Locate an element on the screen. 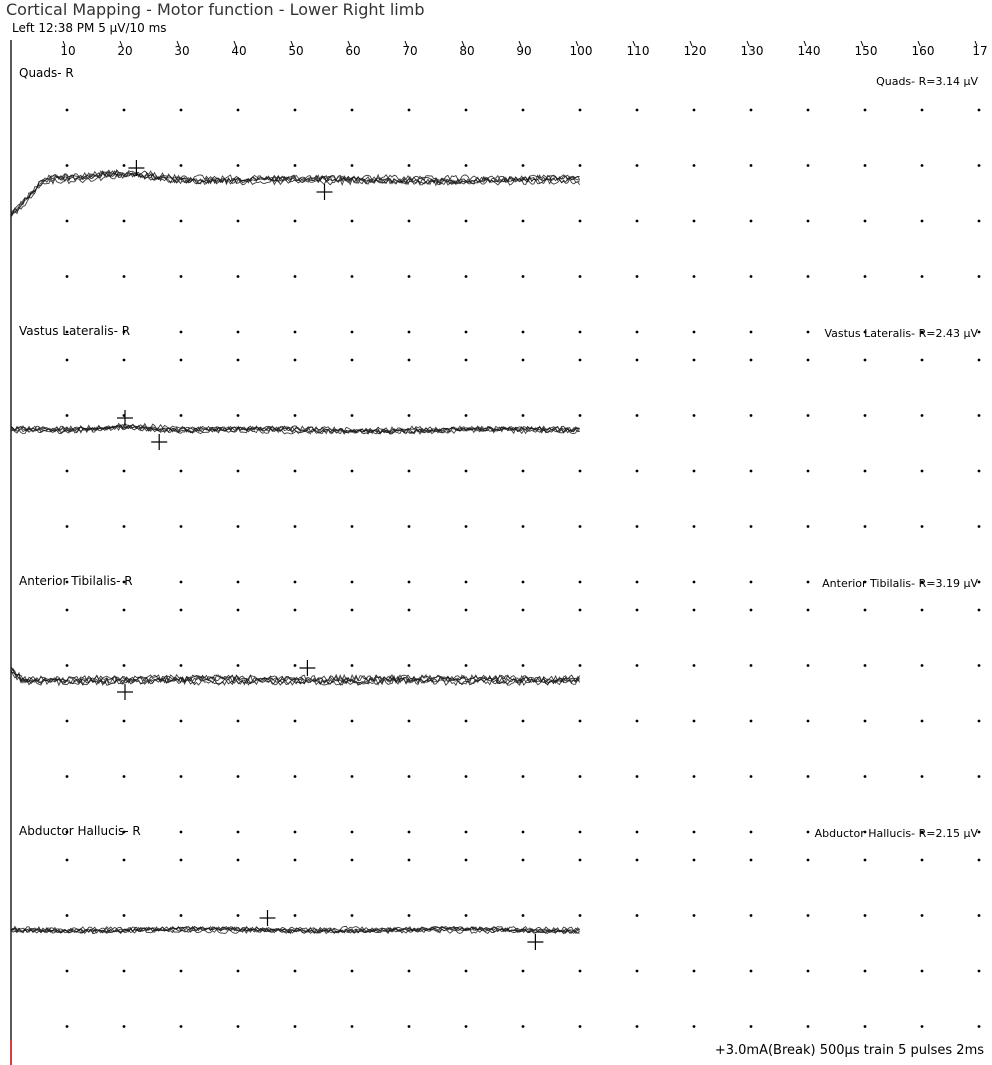 Image resolution: width=992 pixels, height=1065 pixels. channel-label: Vastus Lateralis- R is located at coordinates (74, 331).